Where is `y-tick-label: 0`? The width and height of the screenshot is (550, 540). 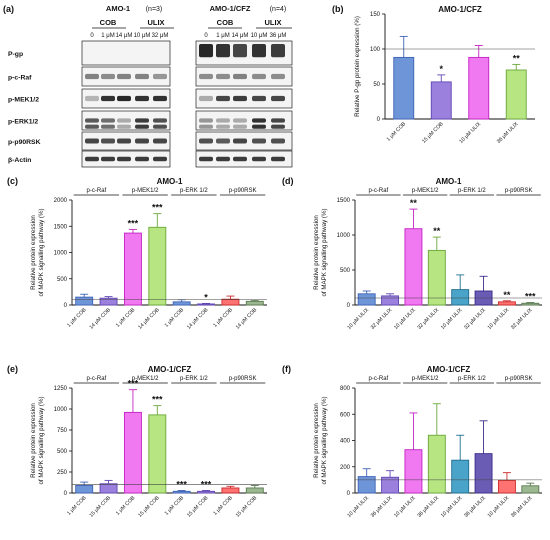
y-tick-label: 0 is located at coordinates (349, 306).